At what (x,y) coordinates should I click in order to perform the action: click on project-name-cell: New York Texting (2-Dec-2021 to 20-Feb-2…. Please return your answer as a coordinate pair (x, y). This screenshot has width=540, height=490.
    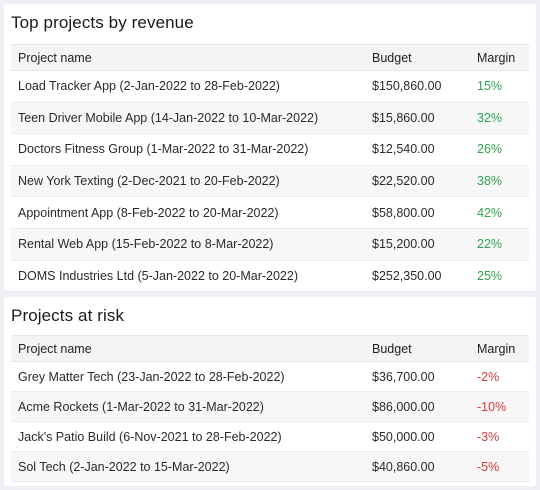
    Looking at the image, I should click on (188, 181).